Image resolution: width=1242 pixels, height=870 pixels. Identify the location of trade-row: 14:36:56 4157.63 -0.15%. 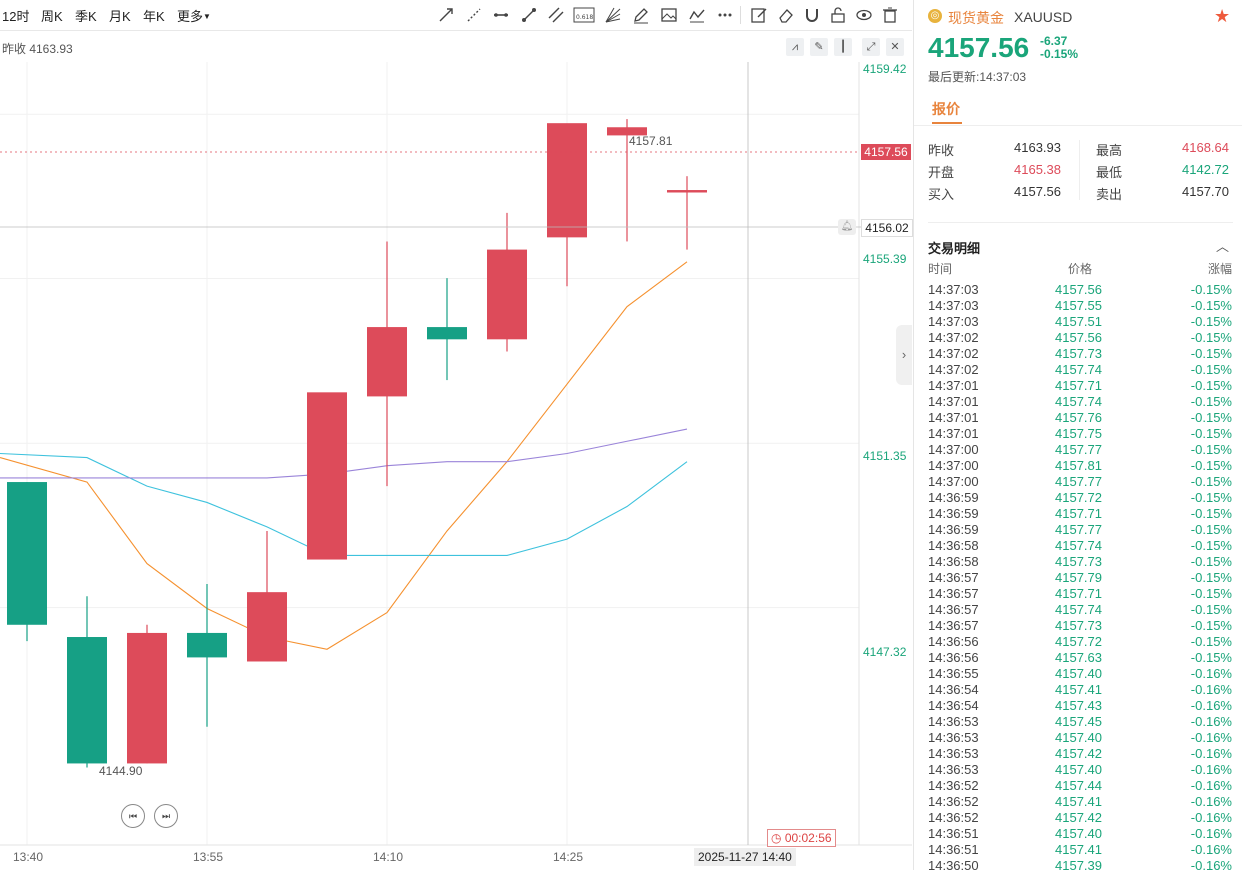
(1078, 658).